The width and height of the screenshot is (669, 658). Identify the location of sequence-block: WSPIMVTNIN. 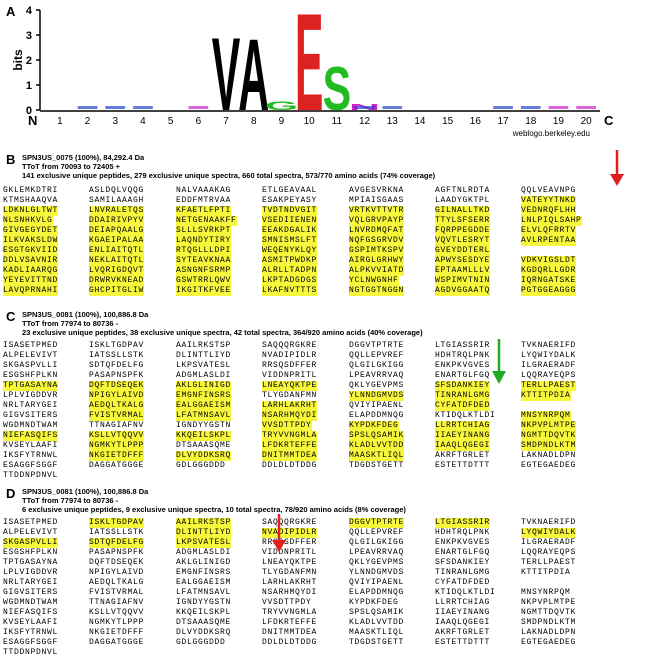
(463, 281).